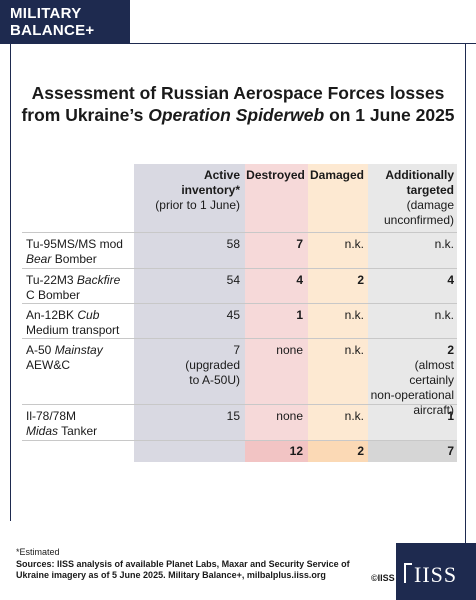  Describe the element at coordinates (51, 280) in the screenshot. I see `aircraft-designation: Tu-22M3` at that location.